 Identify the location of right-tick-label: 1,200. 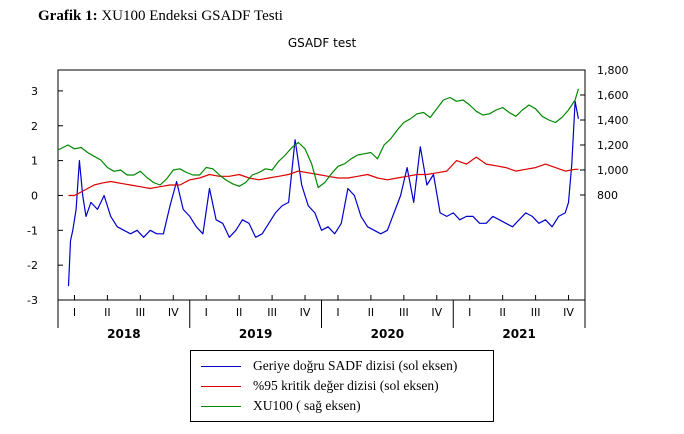
(613, 145).